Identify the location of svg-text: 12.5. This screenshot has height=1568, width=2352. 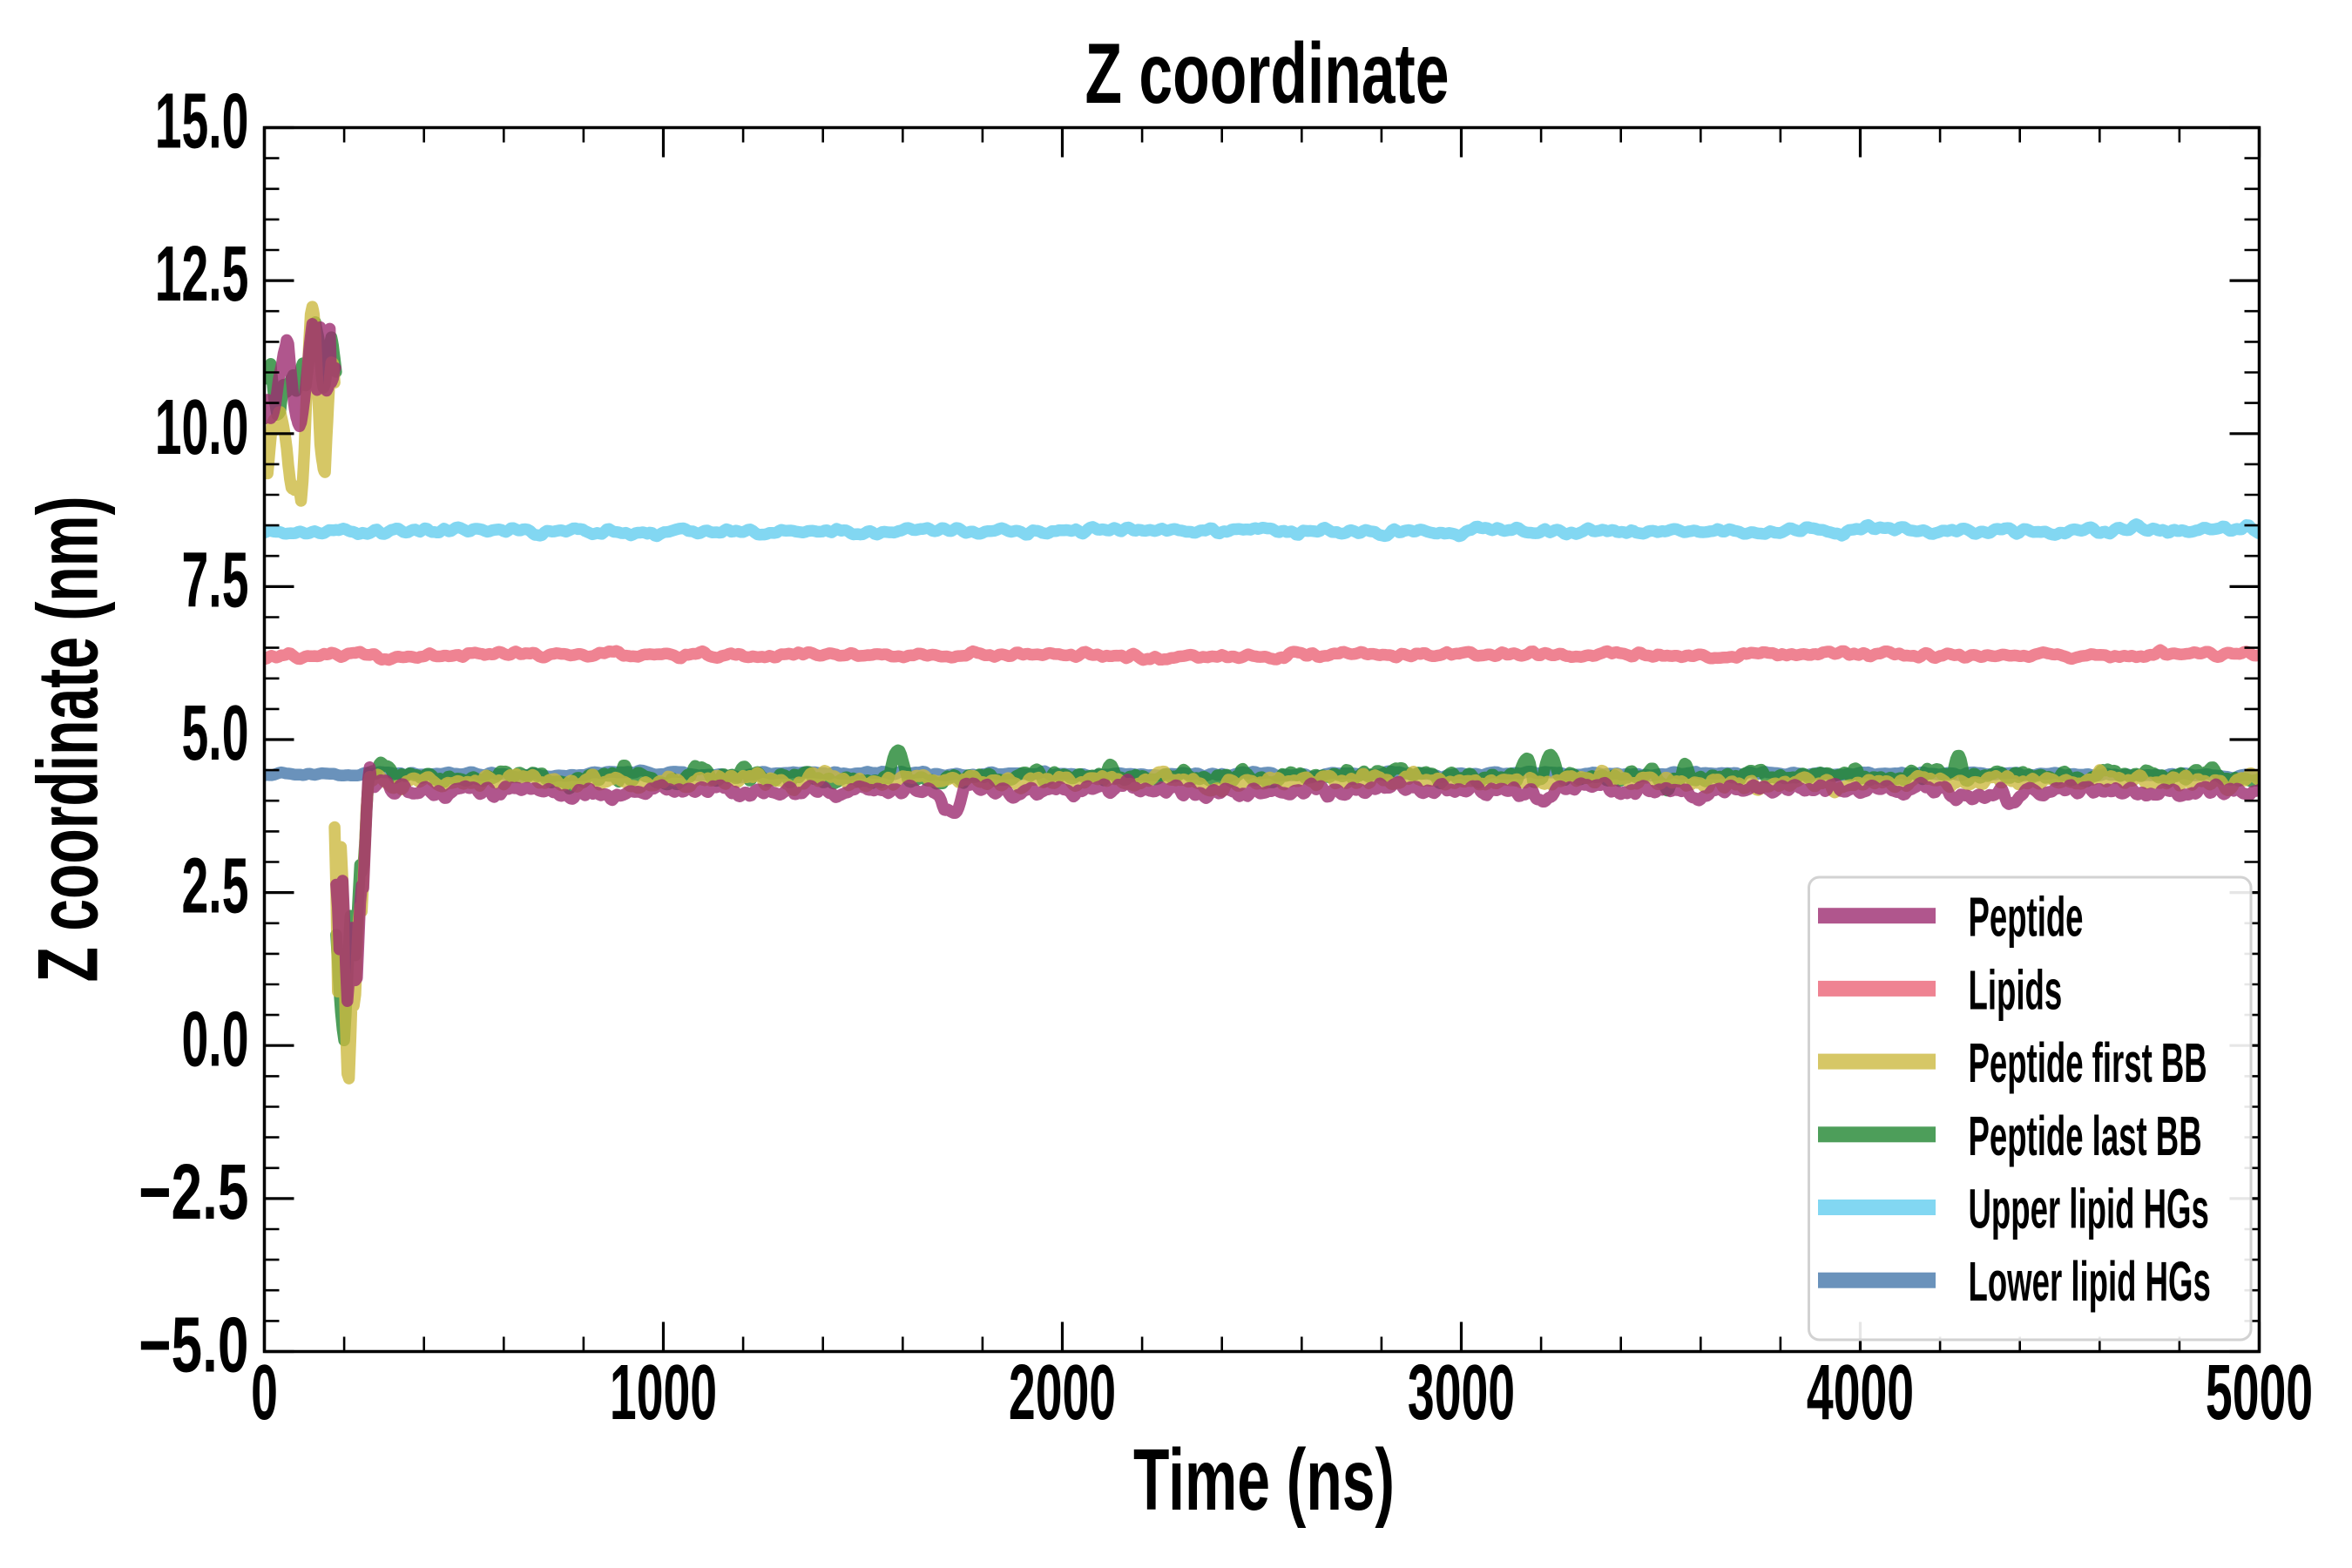
(202, 274).